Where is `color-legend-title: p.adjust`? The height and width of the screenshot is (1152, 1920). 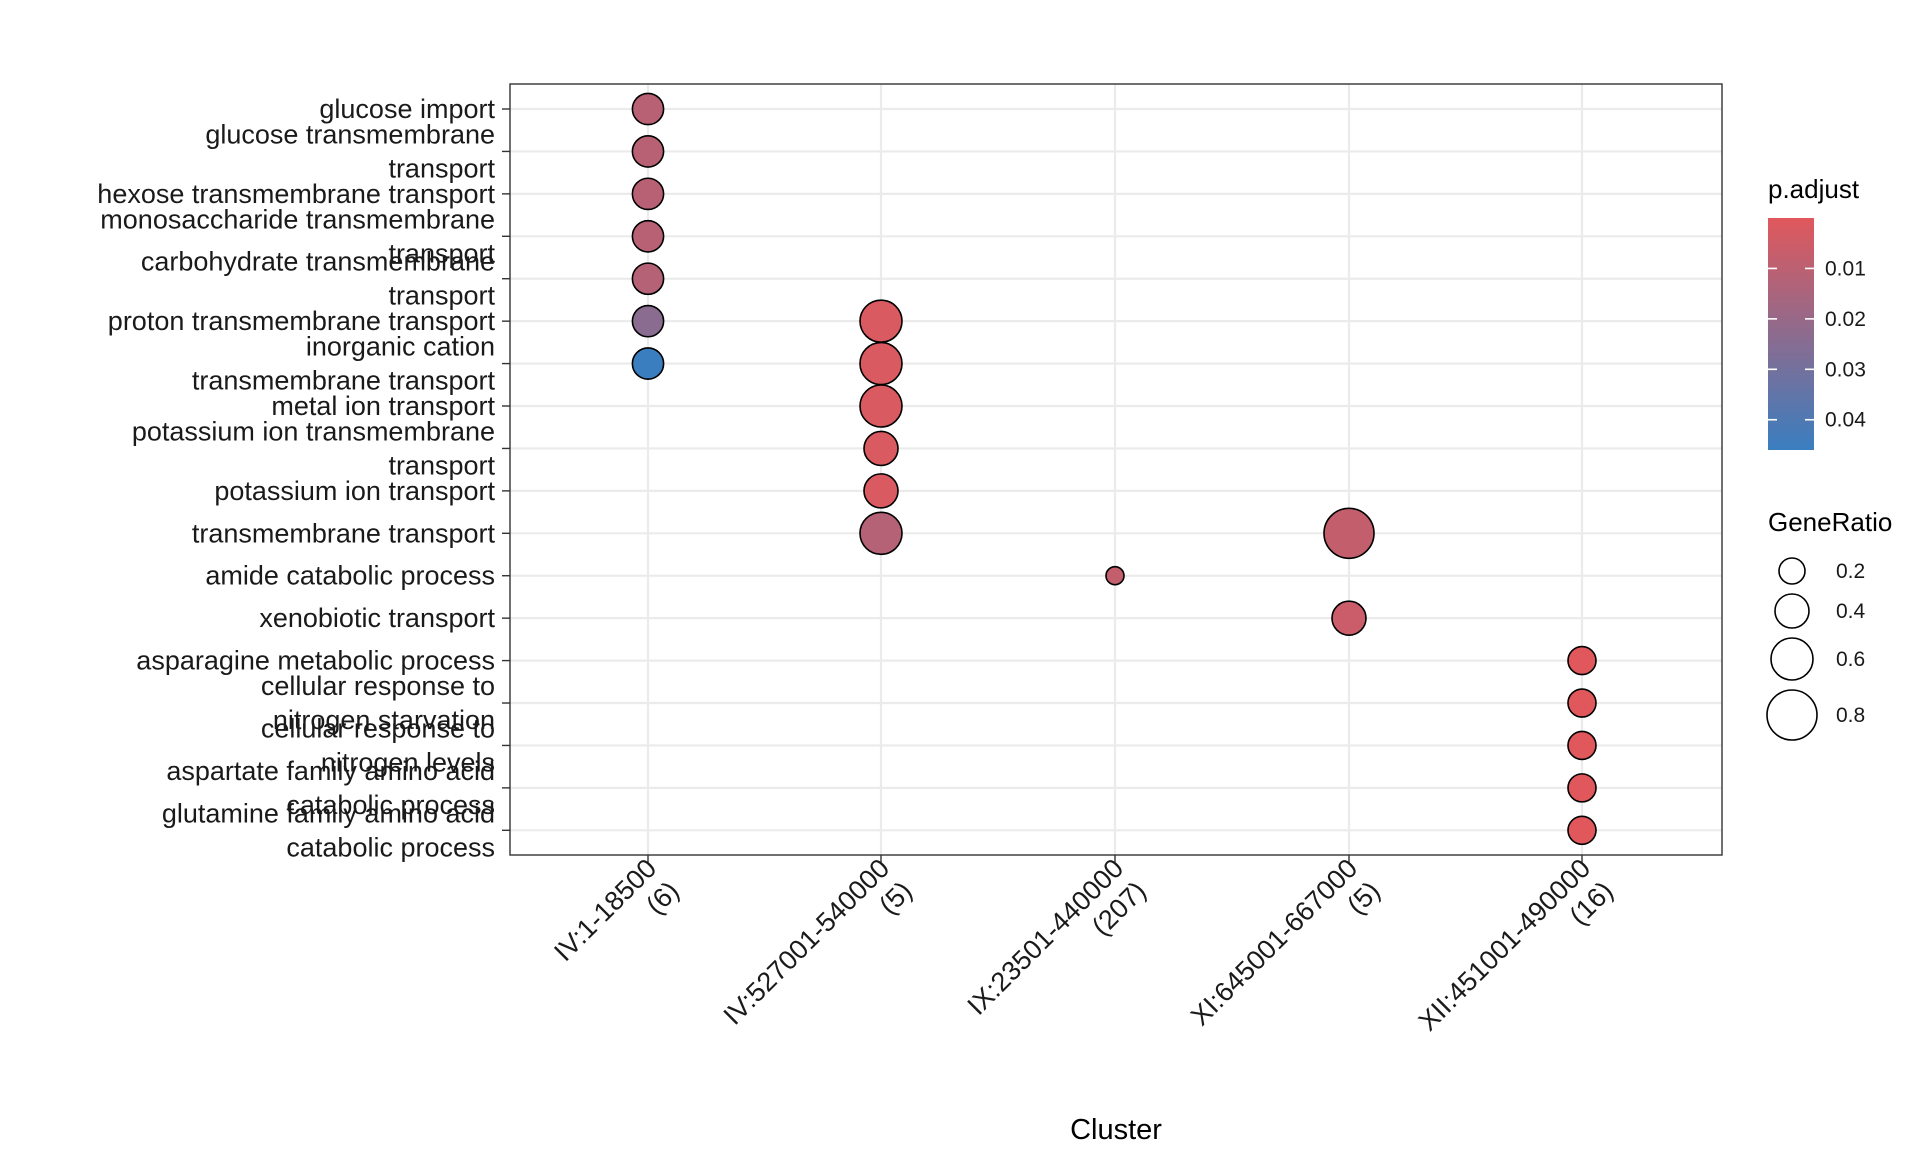
color-legend-title: p.adjust is located at coordinates (1814, 189).